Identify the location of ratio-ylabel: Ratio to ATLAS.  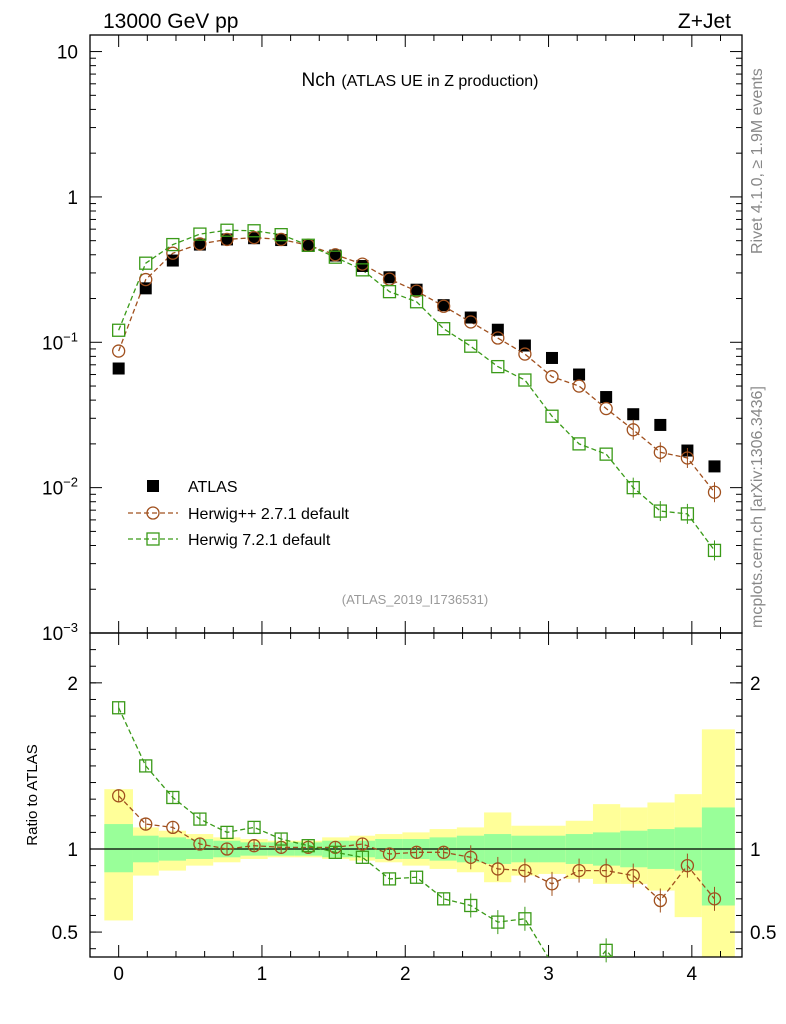
(32, 794).